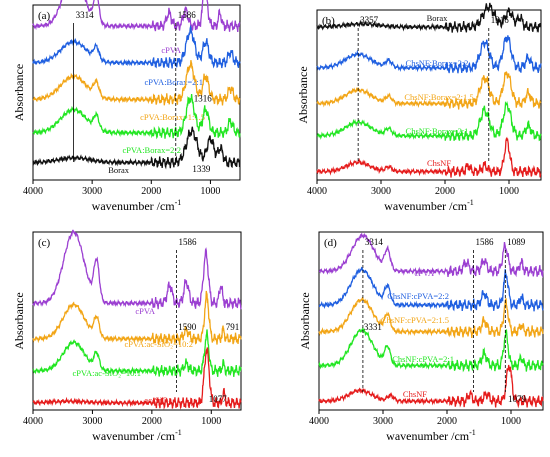 The width and height of the screenshot is (550, 457). I want to click on series-label-2: cPVA:Borax=2:1, so click(174, 82).